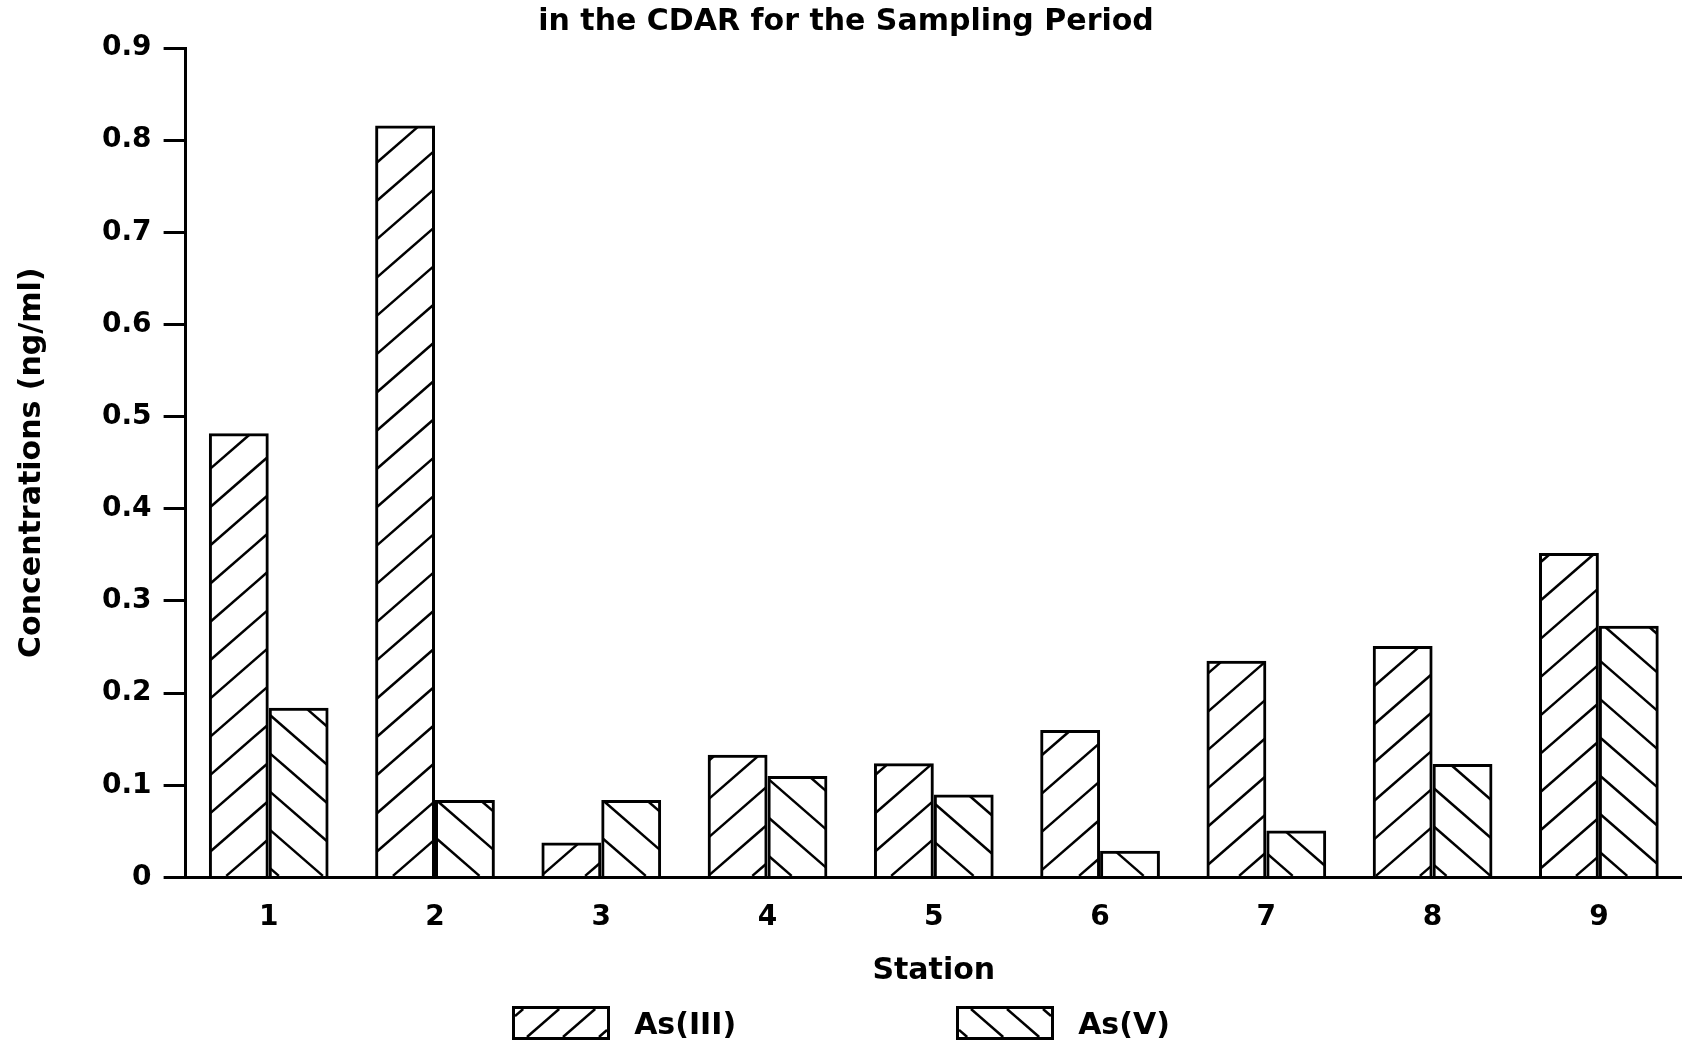 This screenshot has height=1053, width=1682. What do you see at coordinates (1266, 916) in the screenshot?
I see `x-tick-label: 7` at bounding box center [1266, 916].